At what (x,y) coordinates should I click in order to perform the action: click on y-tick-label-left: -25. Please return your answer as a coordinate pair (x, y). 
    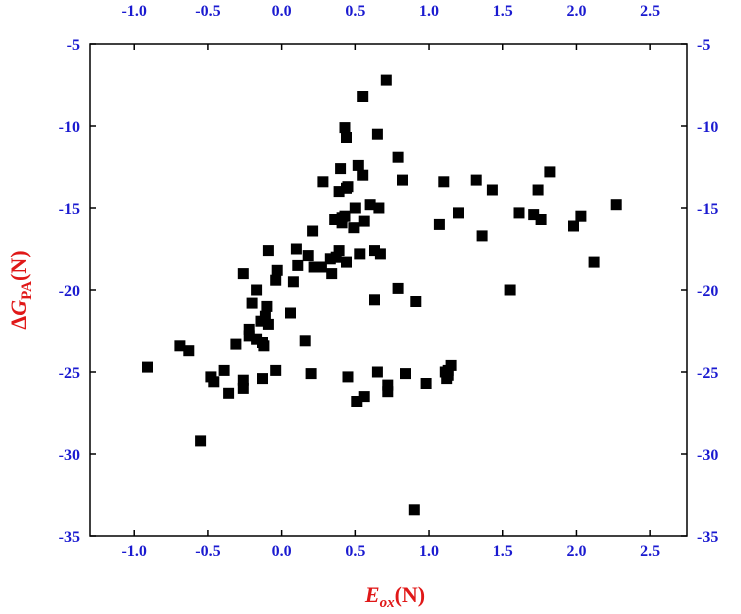
    Looking at the image, I should click on (69, 373).